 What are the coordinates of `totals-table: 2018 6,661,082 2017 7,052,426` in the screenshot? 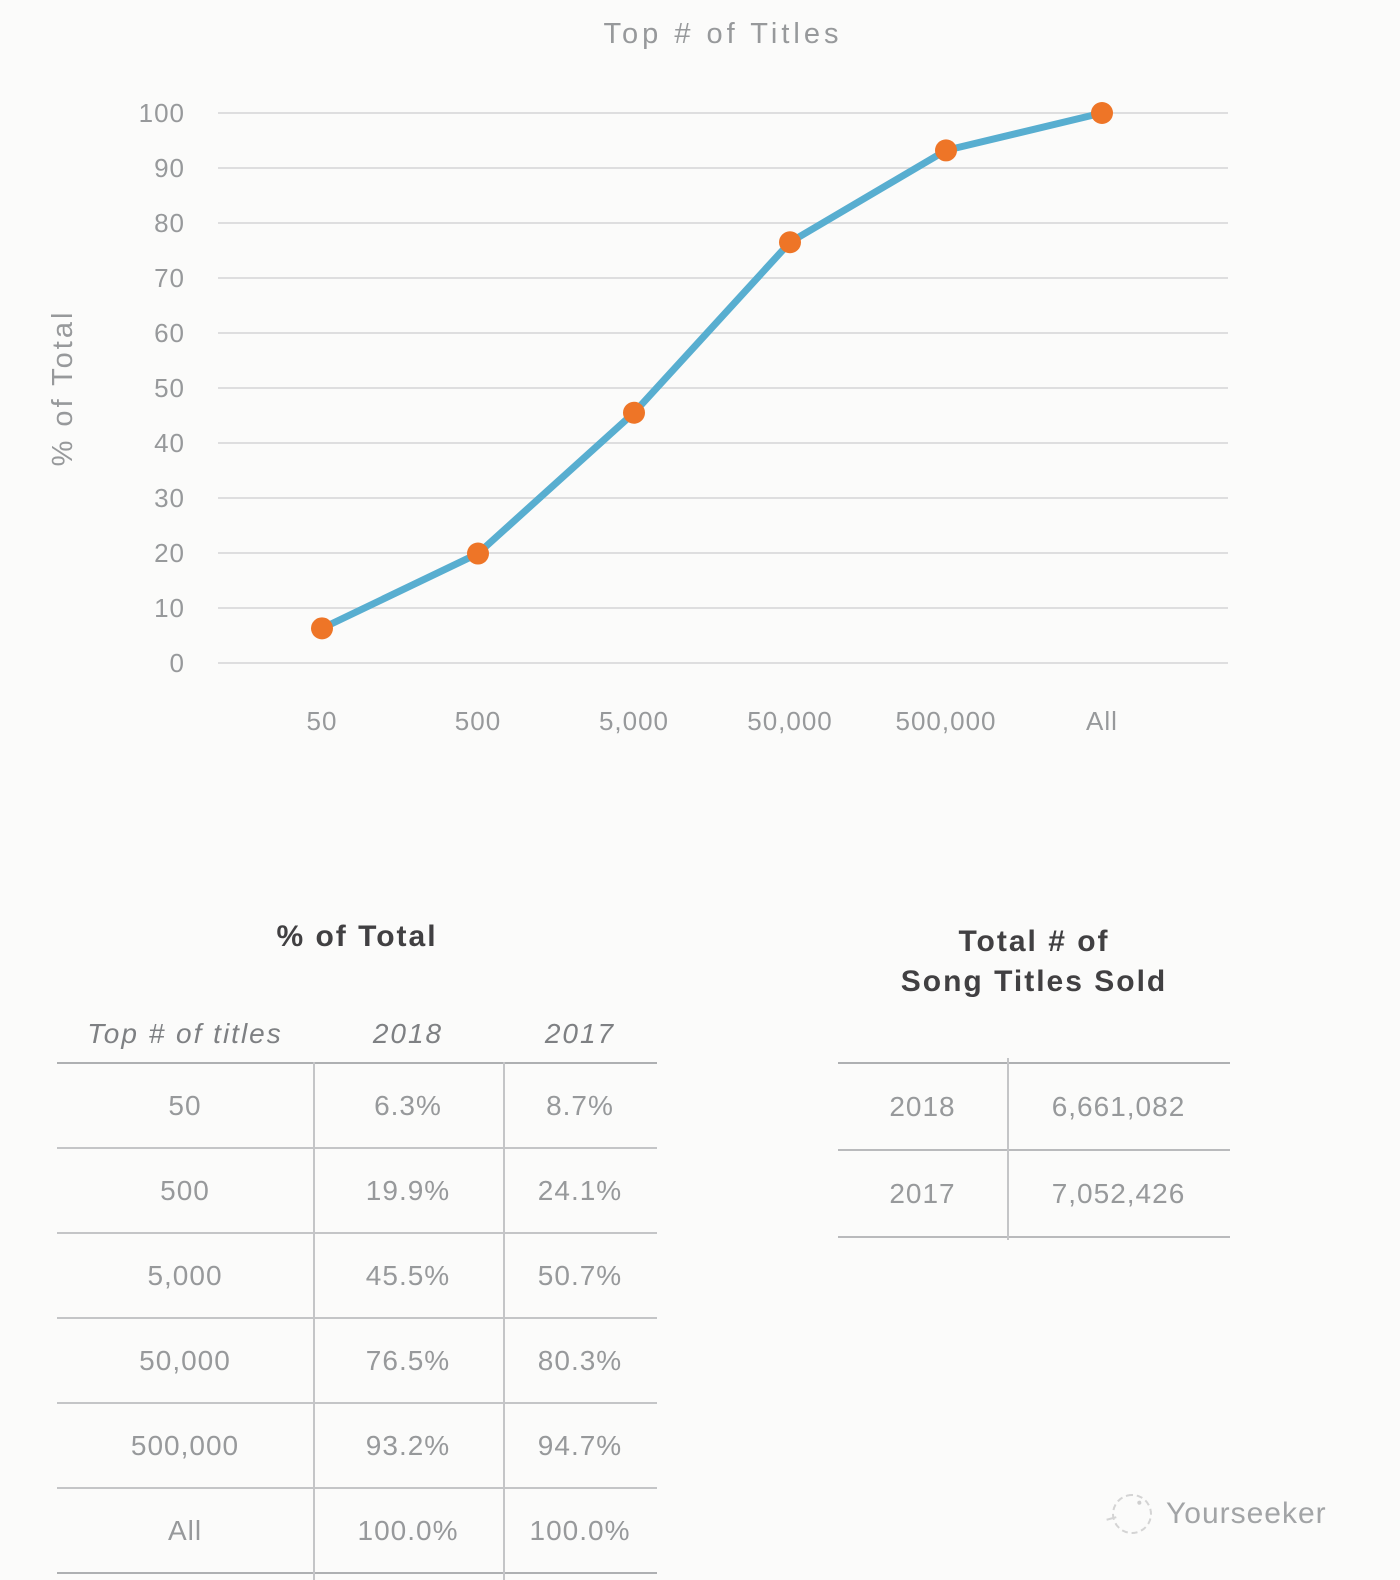 It's located at (1034, 1149).